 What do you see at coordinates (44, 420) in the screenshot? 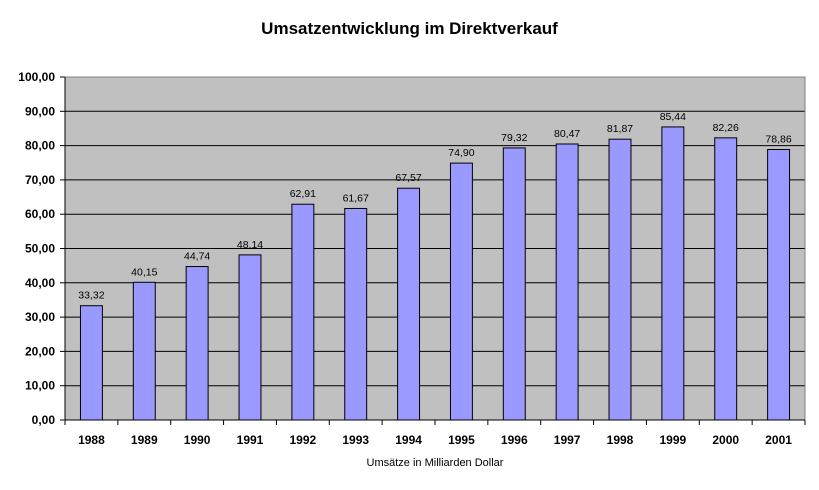
I see `y-tick-label: 0,00` at bounding box center [44, 420].